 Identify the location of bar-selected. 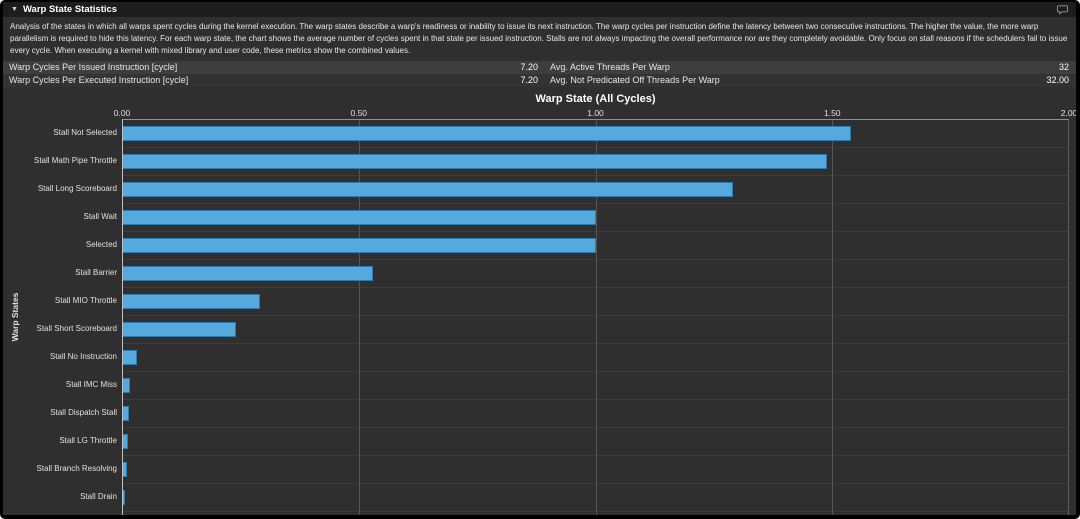
(359, 245).